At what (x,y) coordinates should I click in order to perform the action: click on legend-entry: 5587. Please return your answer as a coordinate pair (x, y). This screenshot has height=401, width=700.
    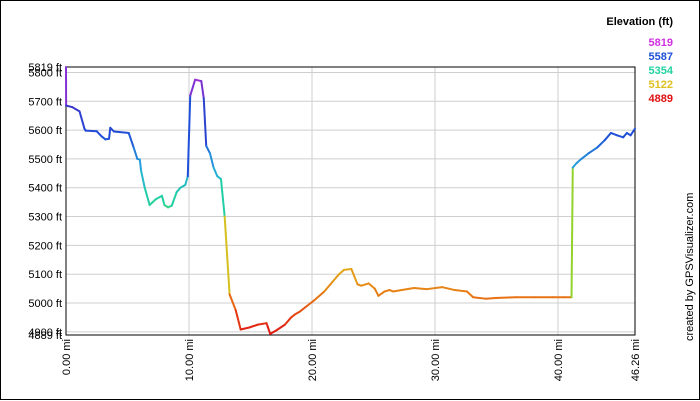
    Looking at the image, I should click on (661, 57).